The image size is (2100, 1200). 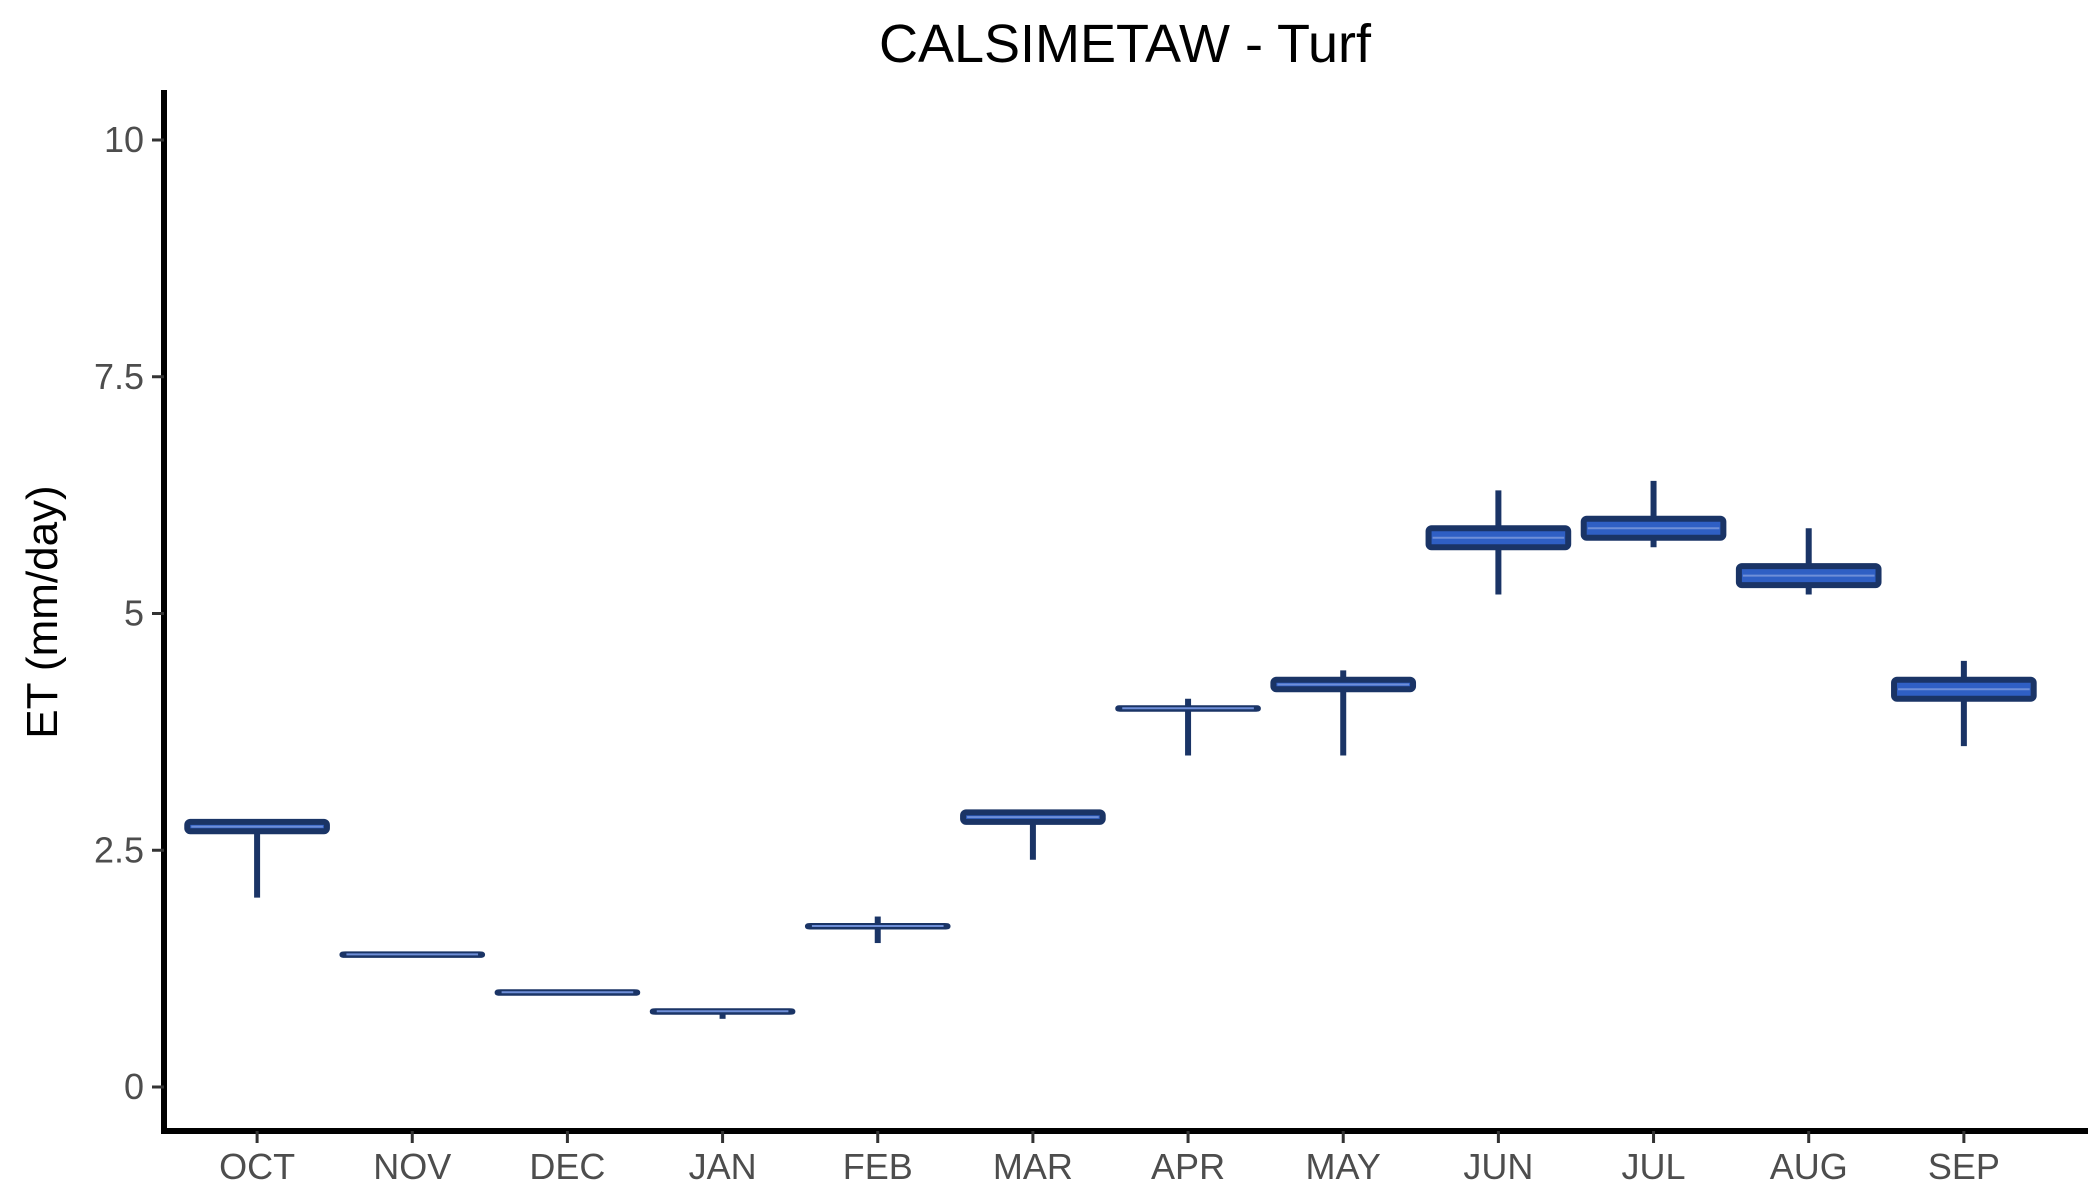 I want to click on box-oct, so click(x=257, y=858).